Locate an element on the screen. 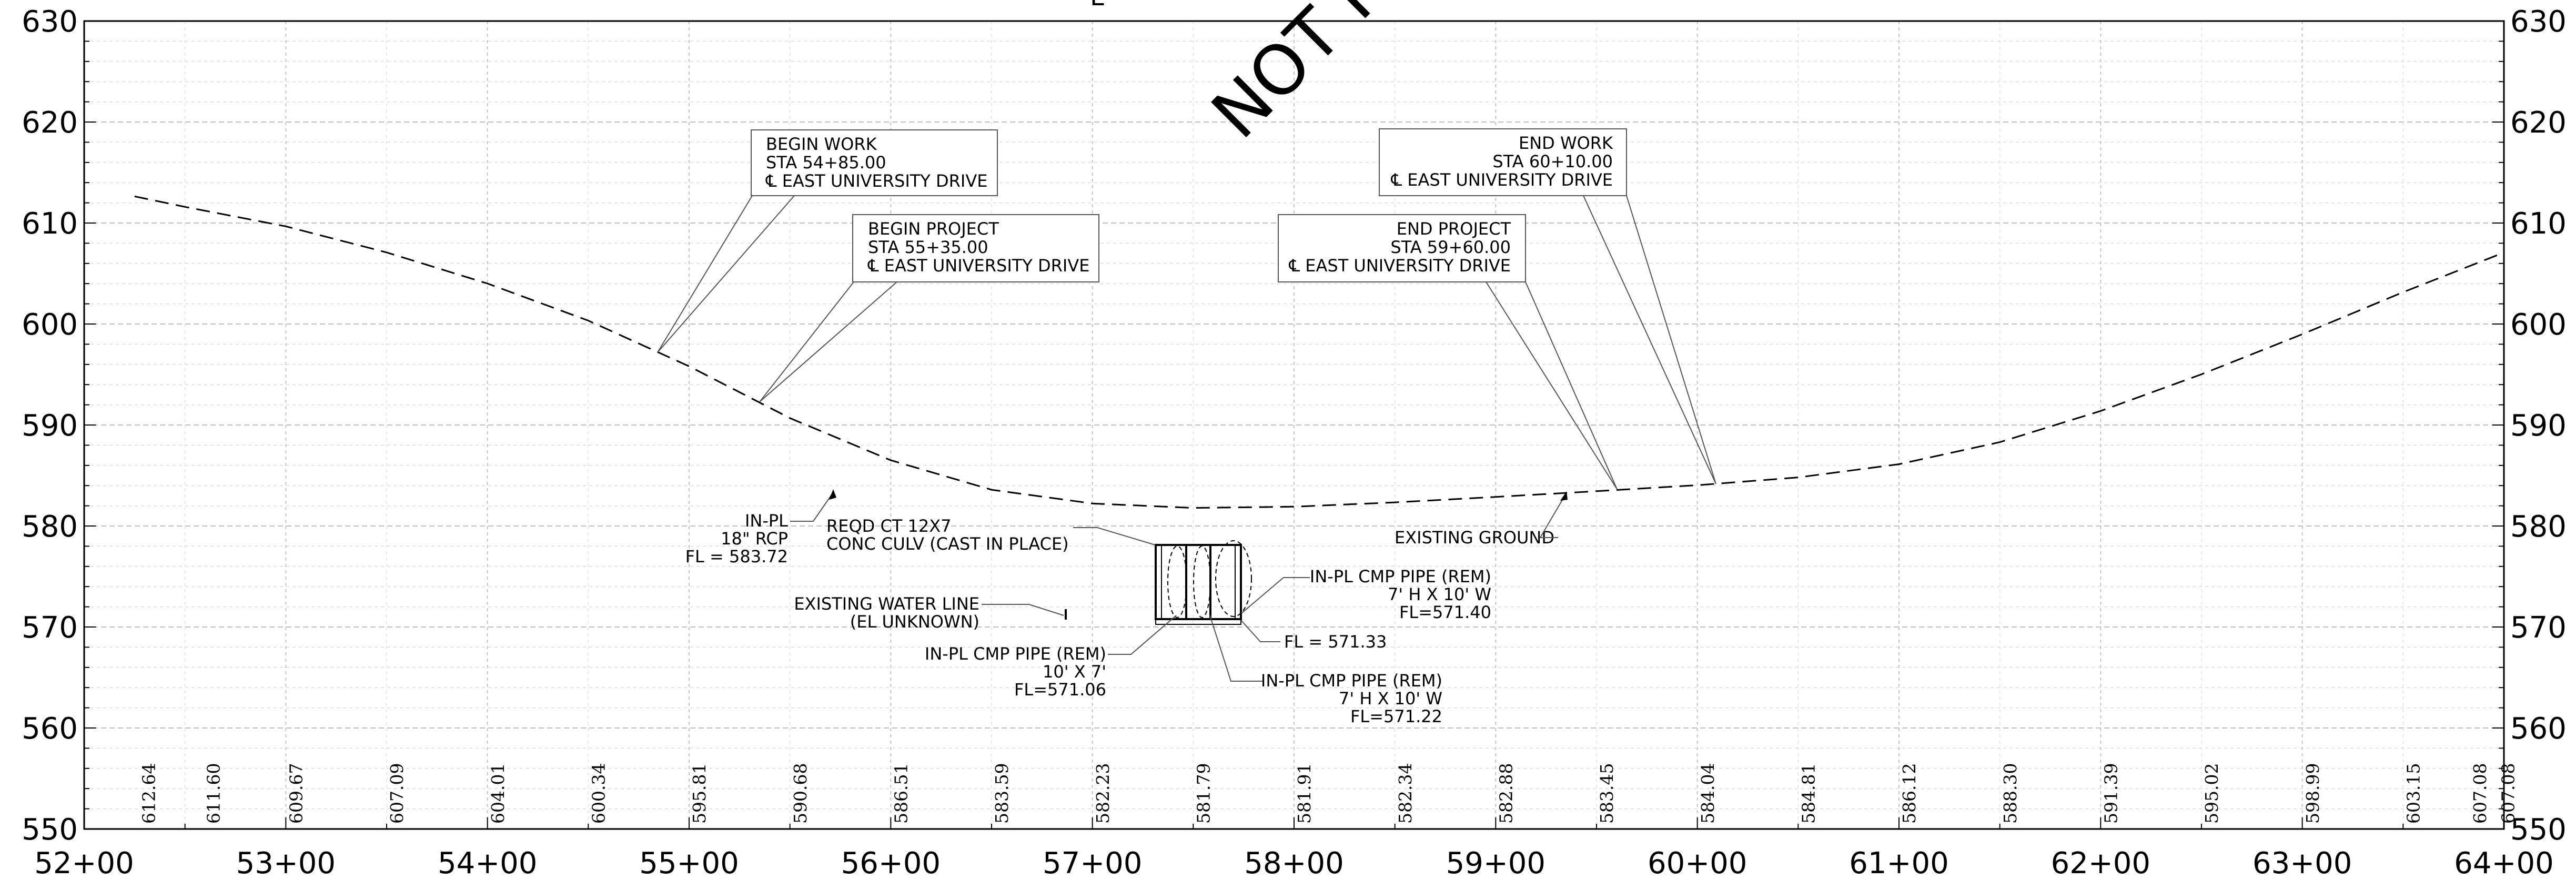 This screenshot has width=2576, height=890. elevation-axis-labels-left: 550 560 570 580 590 600 610 620 630 is located at coordinates (50, 426).